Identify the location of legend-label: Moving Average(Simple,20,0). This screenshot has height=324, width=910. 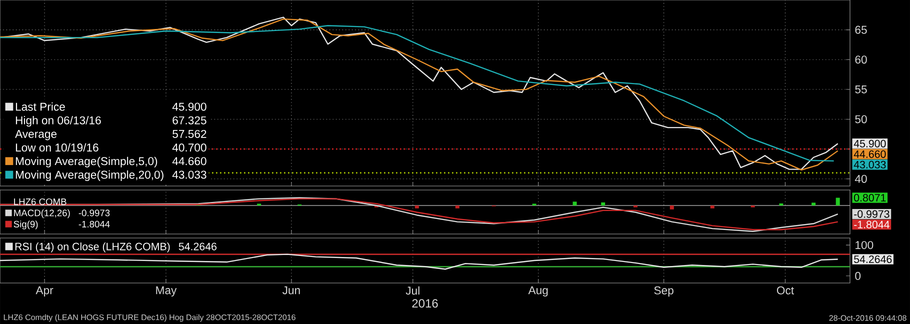
(90, 175).